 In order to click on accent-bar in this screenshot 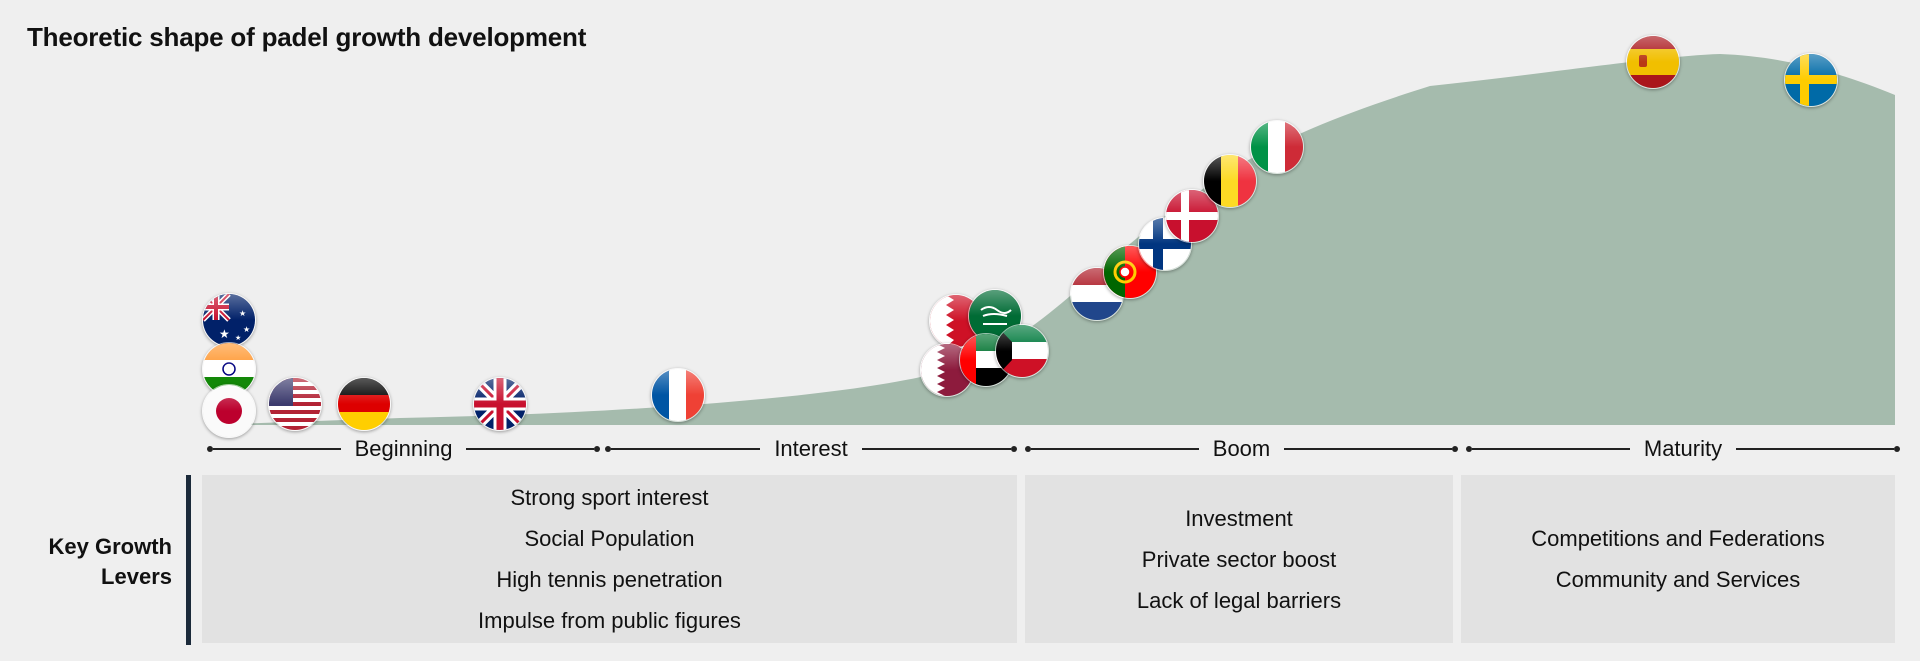, I will do `click(188, 560)`.